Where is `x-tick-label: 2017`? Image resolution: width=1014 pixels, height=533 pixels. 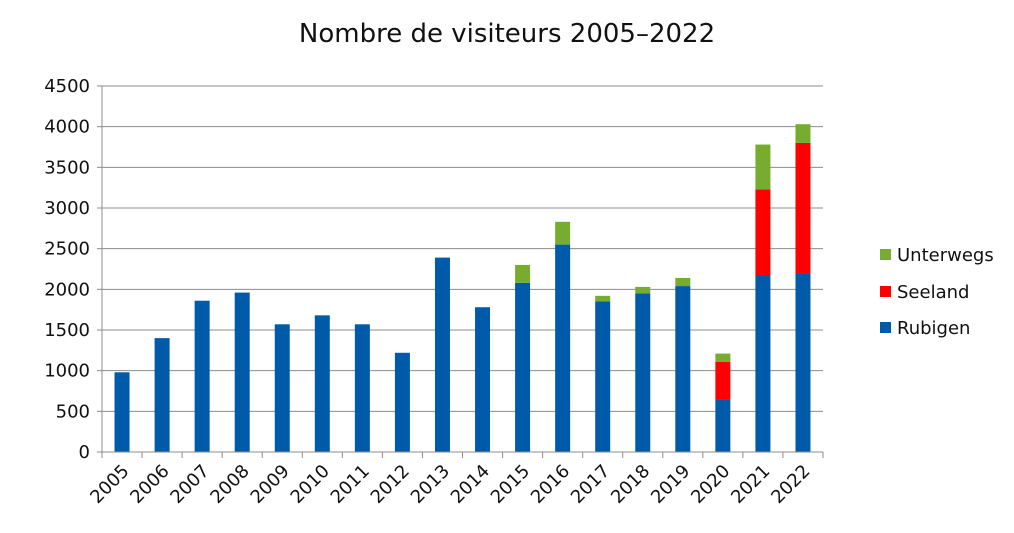 x-tick-label: 2017 is located at coordinates (590, 484).